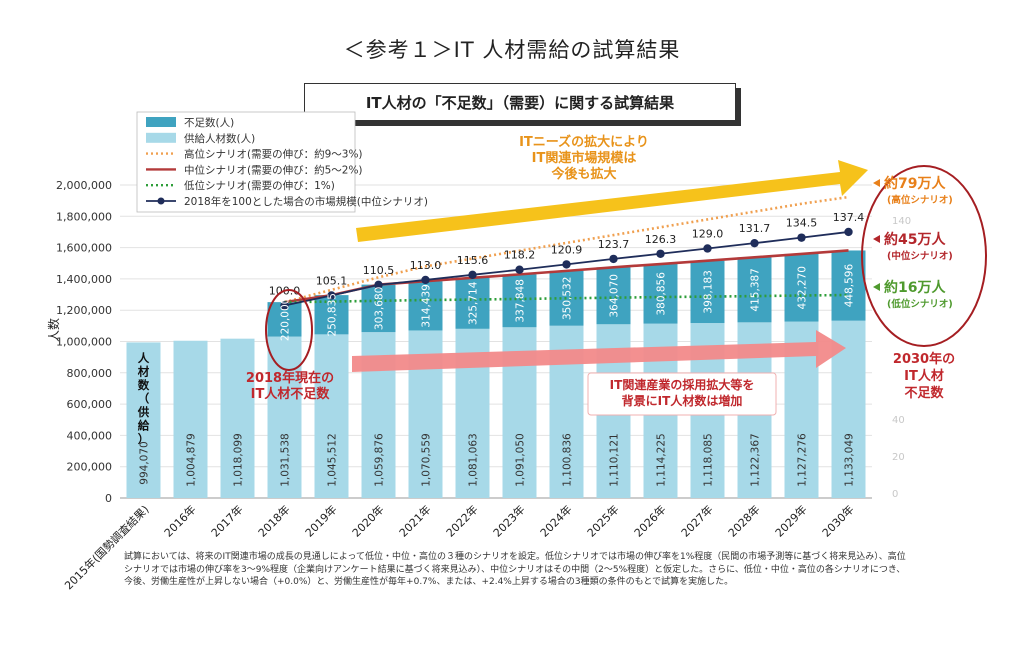  I want to click on scenario-lines, so click(566, 252).